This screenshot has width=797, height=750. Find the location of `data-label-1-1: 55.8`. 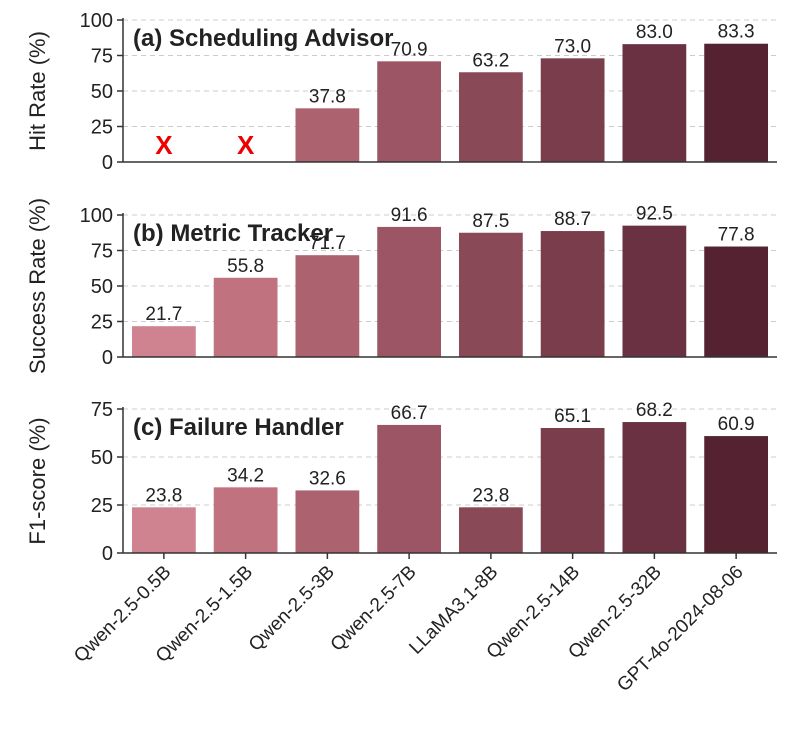

data-label-1-1: 55.8 is located at coordinates (245, 266).